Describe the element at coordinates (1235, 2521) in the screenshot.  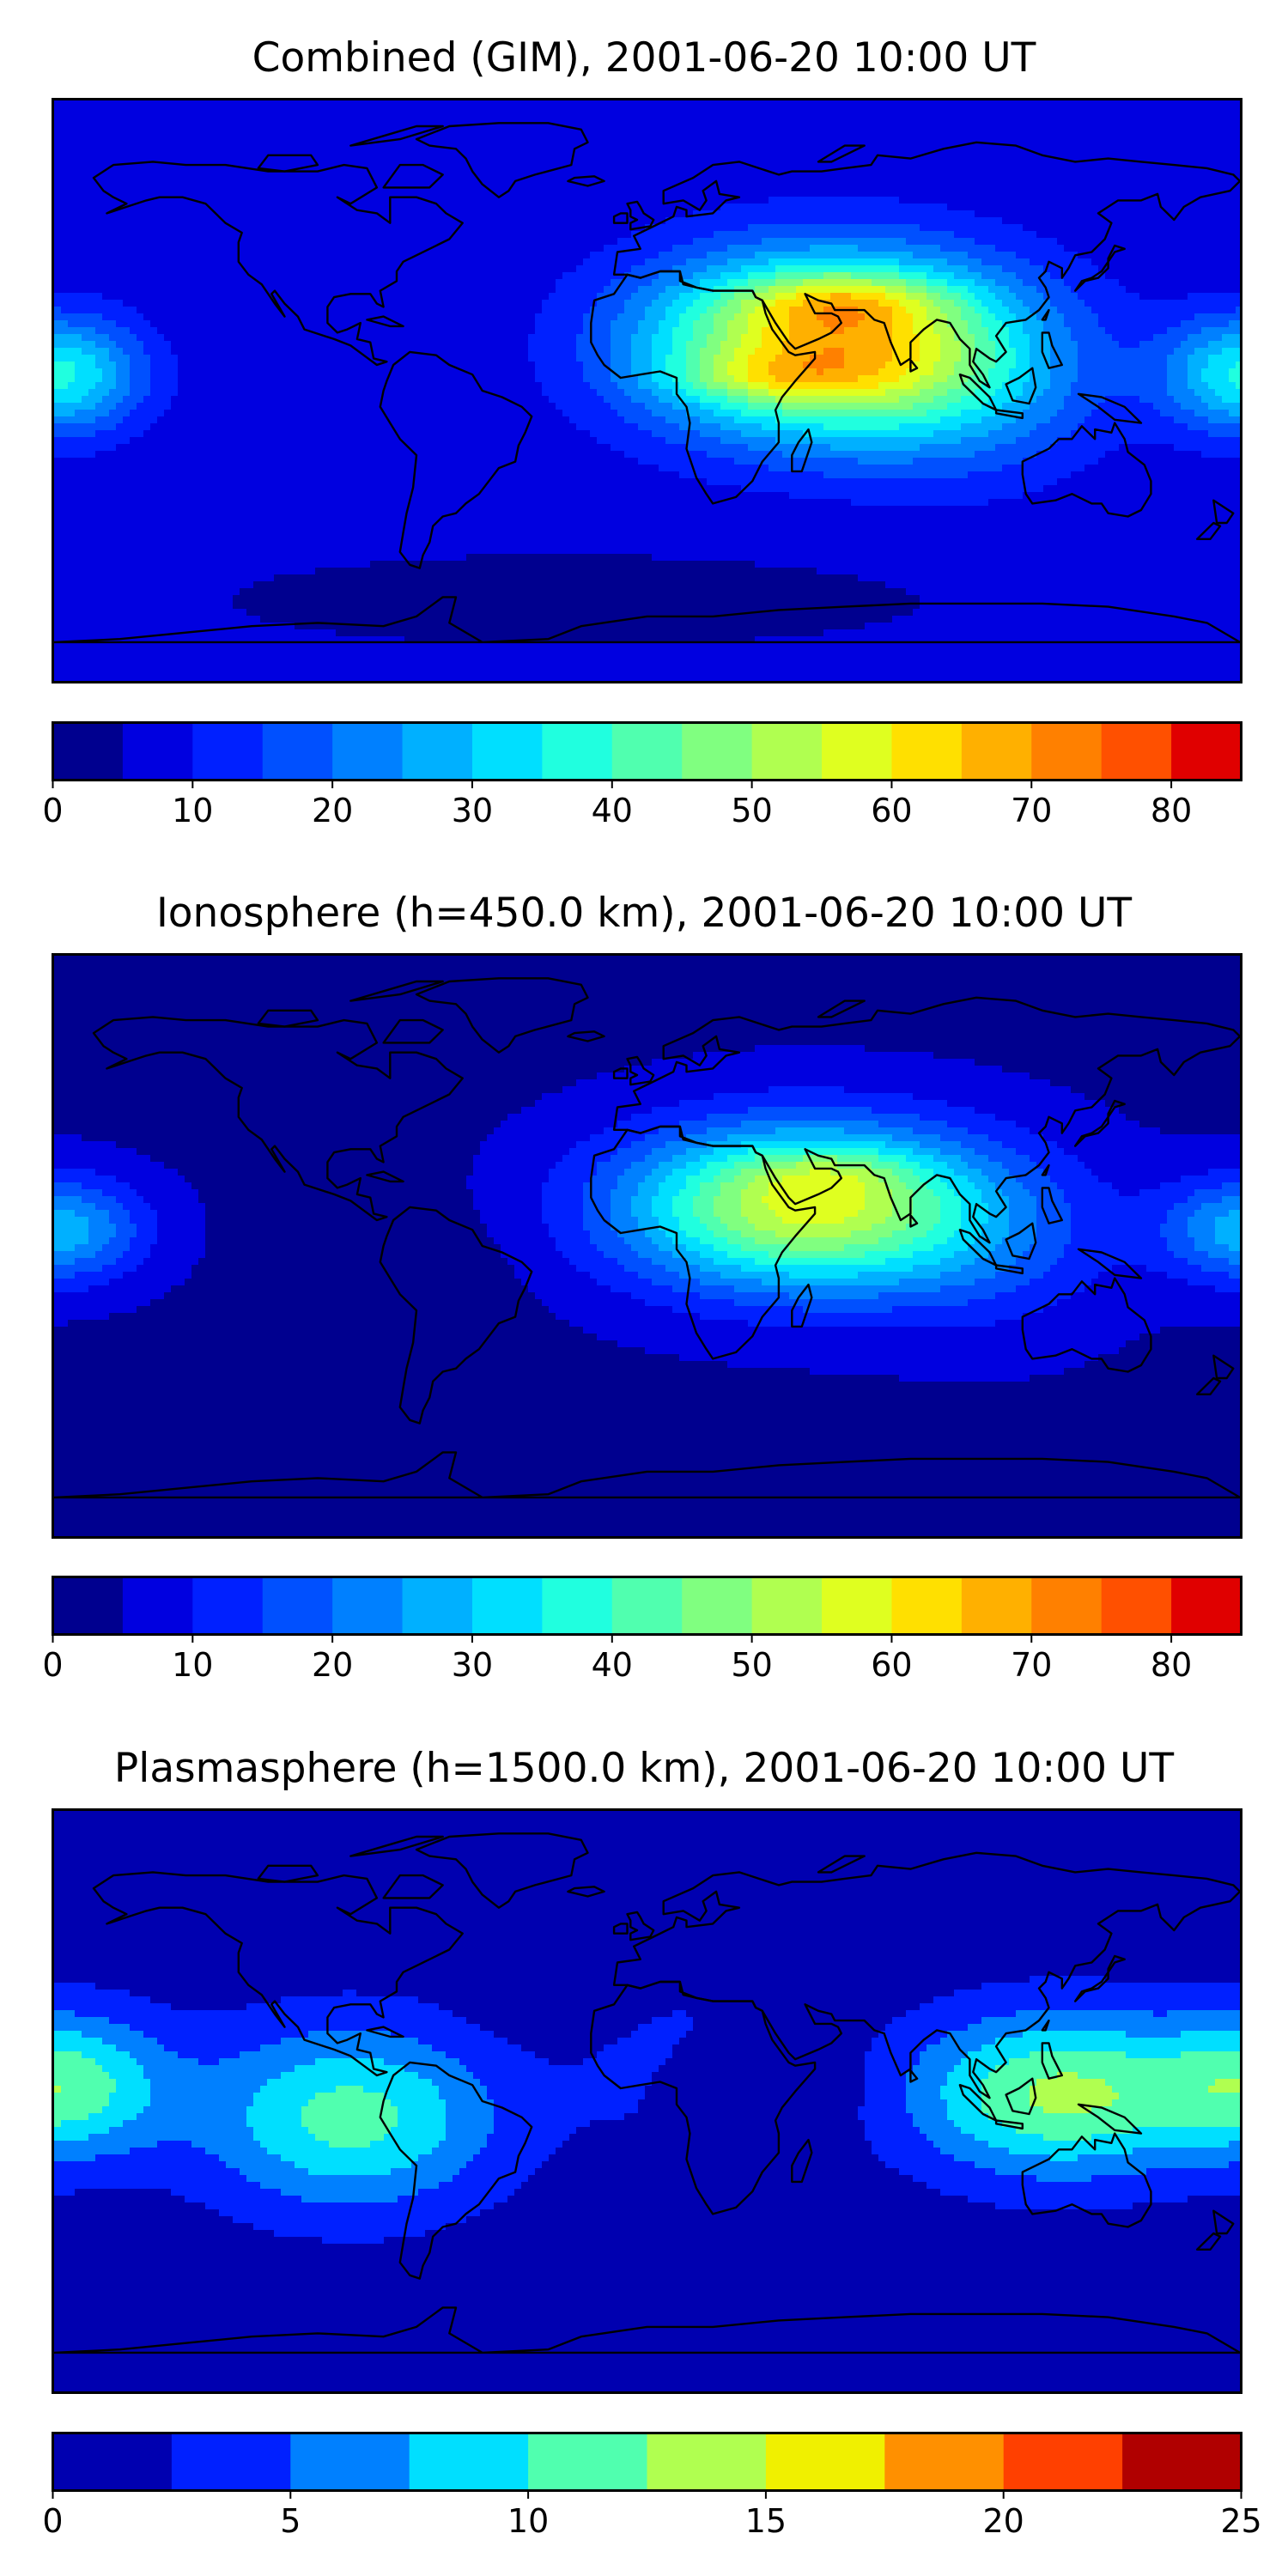
I see `colorbar-tick-label: 25` at that location.